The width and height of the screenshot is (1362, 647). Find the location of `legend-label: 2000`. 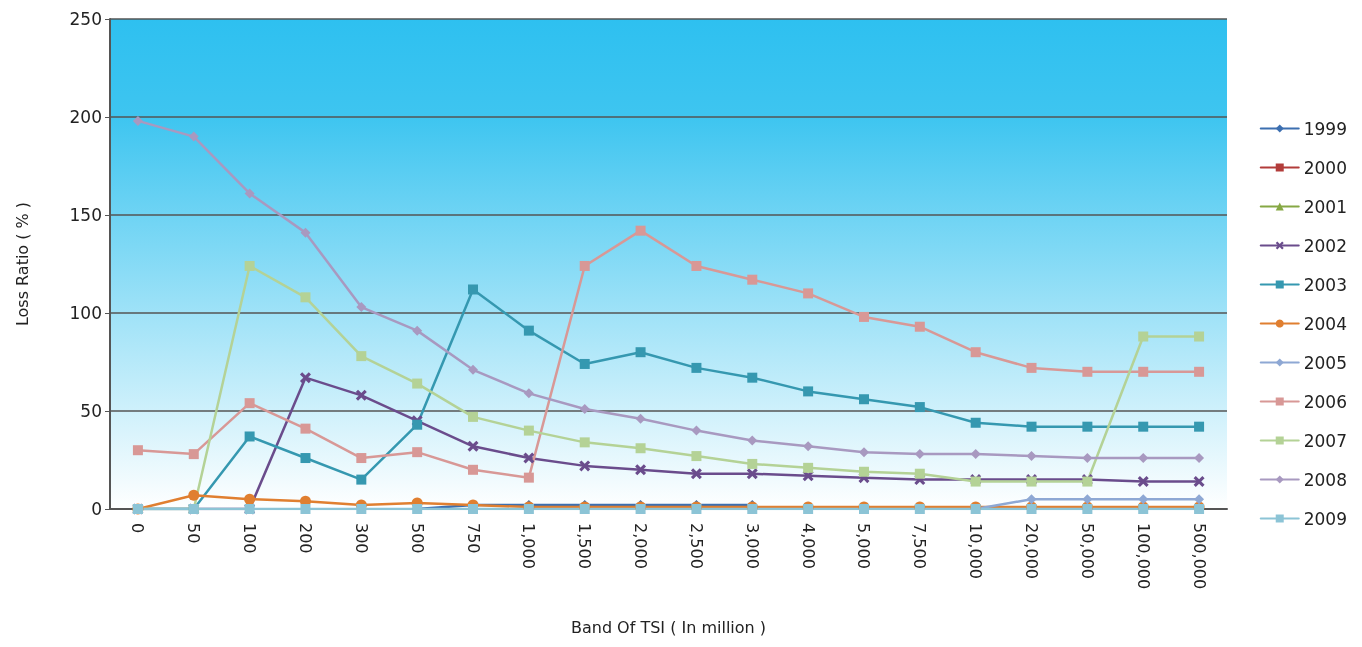

legend-label: 2000 is located at coordinates (1325, 167).